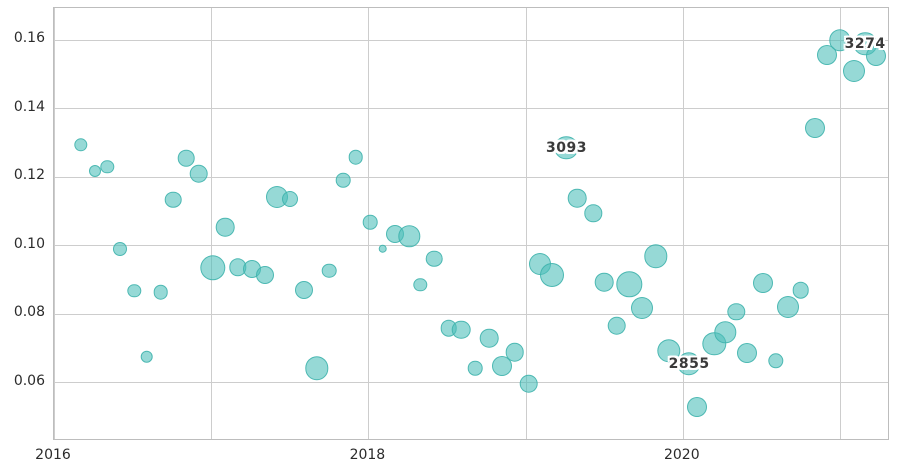  Describe the element at coordinates (471, 383) in the screenshot. I see `gridline-y-0.06` at that location.